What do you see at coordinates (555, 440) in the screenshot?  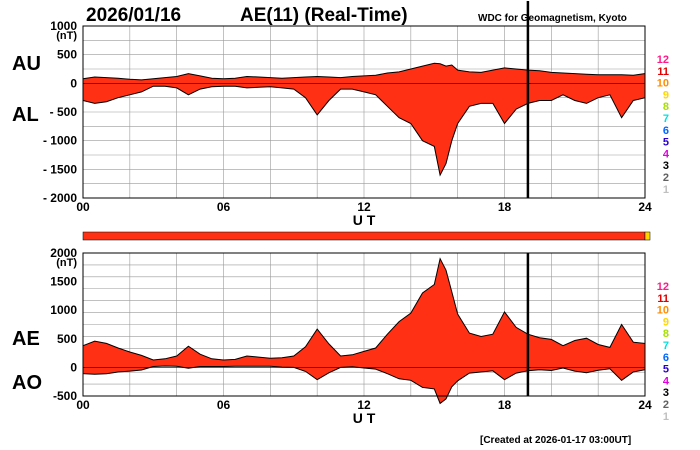 I see `created-timestamp: [Created at 2026-01-17 03:00UT]` at bounding box center [555, 440].